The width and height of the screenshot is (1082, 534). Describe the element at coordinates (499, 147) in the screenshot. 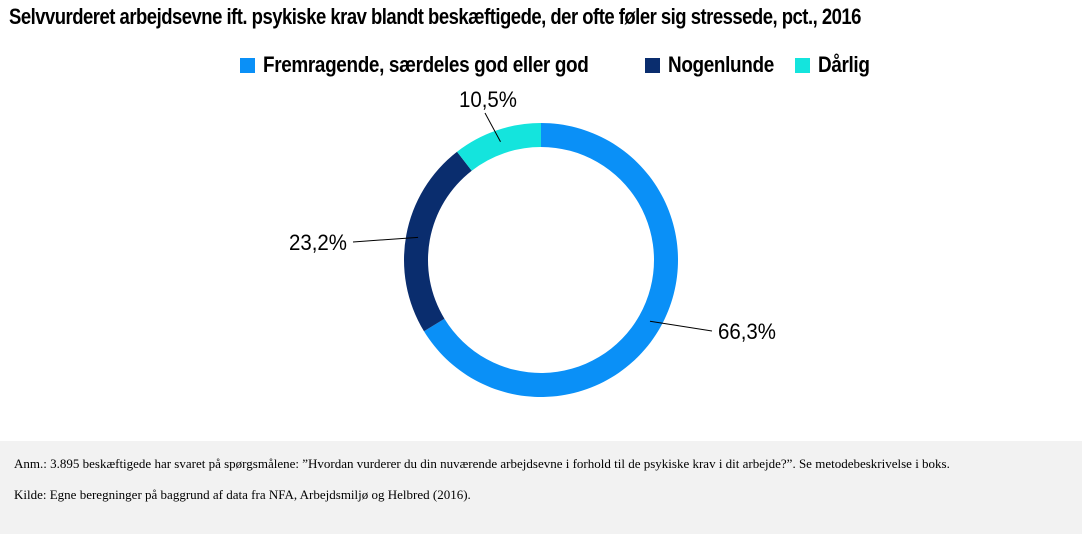

I see `donut-slice-darlig` at that location.